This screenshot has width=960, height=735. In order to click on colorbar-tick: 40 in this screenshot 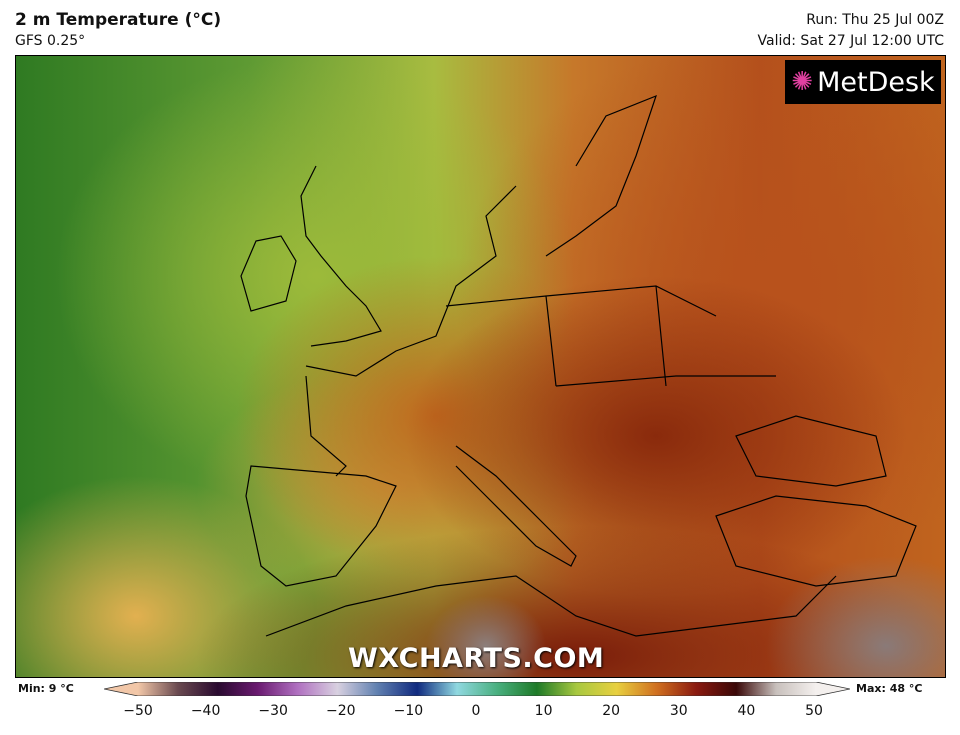, I will do `click(746, 711)`.